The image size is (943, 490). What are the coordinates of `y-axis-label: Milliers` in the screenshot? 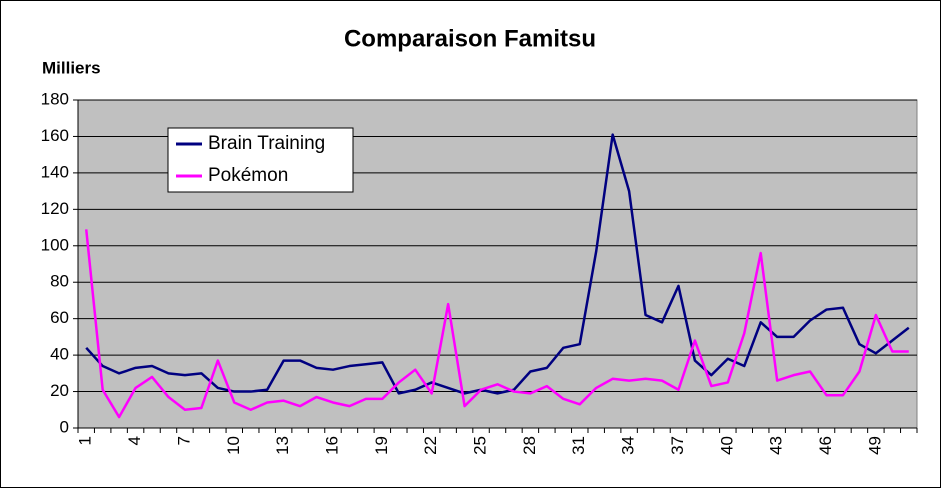 It's located at (71, 67).